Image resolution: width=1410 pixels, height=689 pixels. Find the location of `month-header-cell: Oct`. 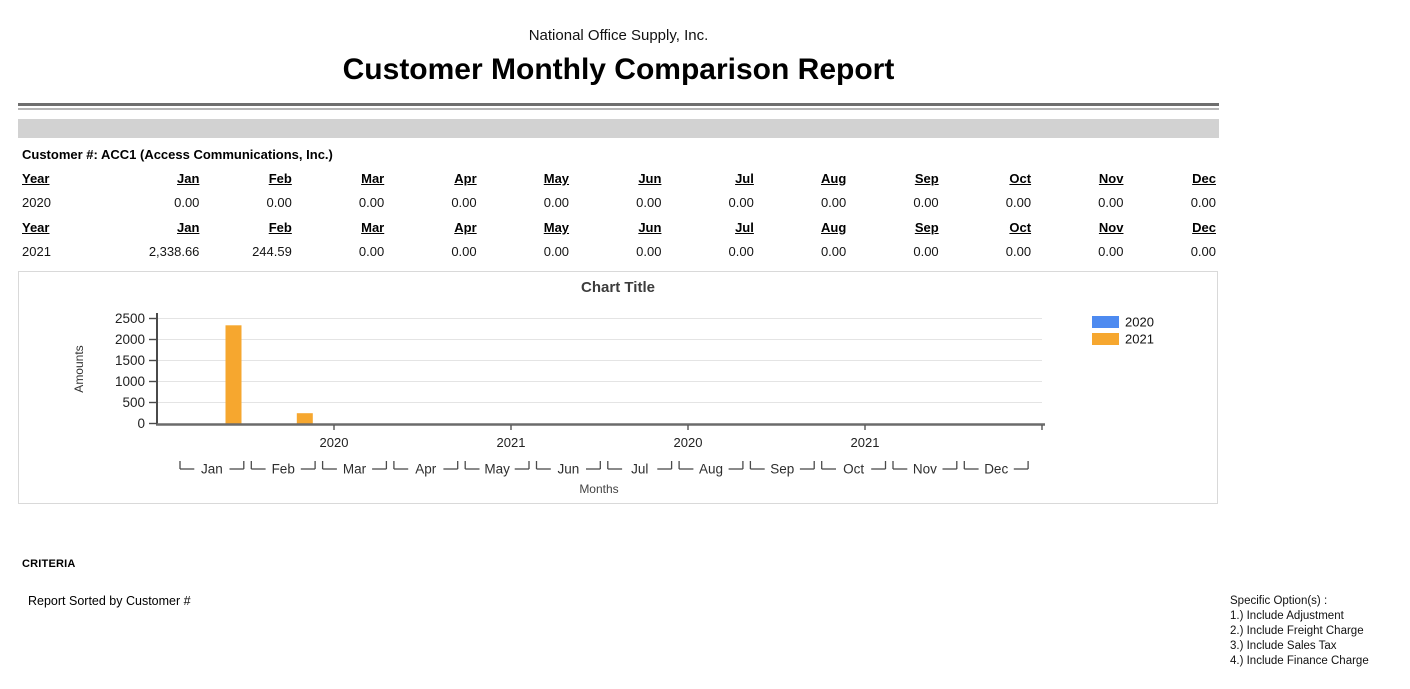

month-header-cell: Oct is located at coordinates (985, 178).